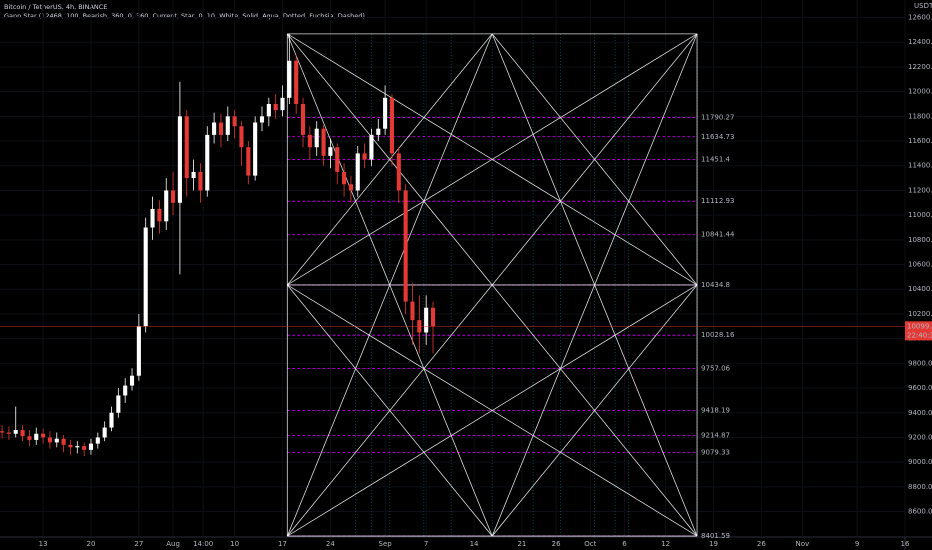 This screenshot has width=932, height=550. What do you see at coordinates (920, 92) in the screenshot?
I see `y-tick-label: 12000.00` at bounding box center [920, 92].